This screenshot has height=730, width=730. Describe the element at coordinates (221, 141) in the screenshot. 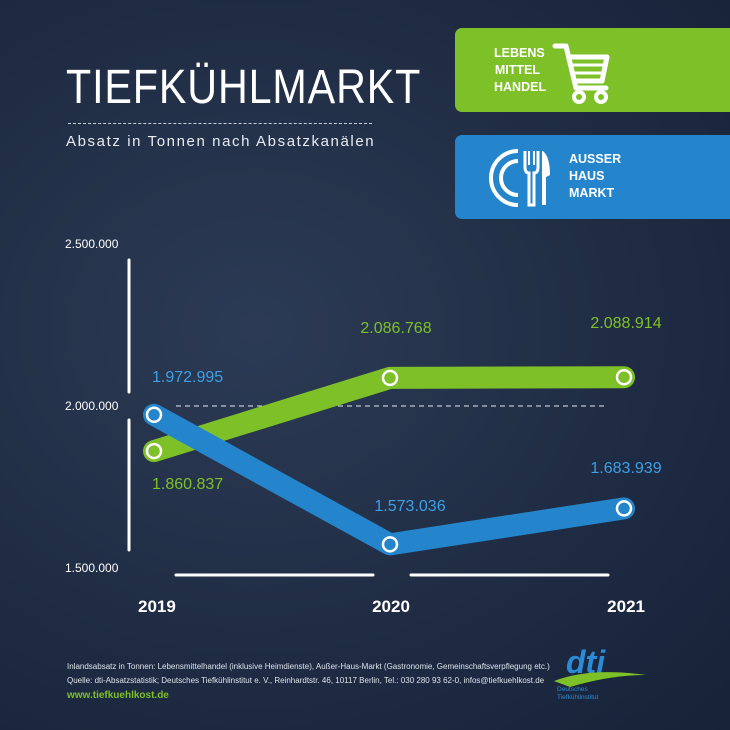

I see `page-subtitle: Absatz in Tonnen nach Absatzkanälen` at that location.